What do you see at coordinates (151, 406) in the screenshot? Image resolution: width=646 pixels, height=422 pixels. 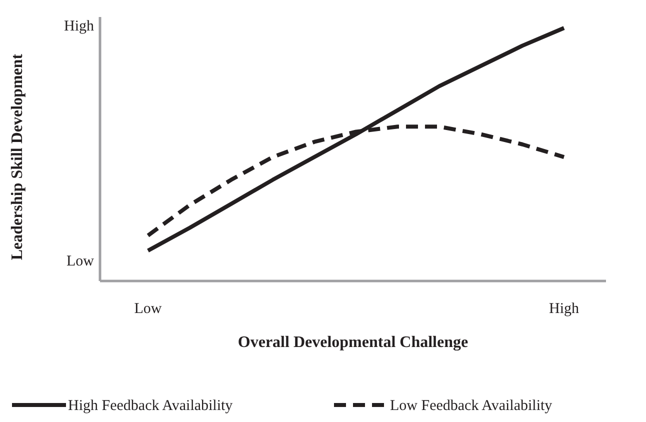 I see `legend-label: High Feedback Availability` at bounding box center [151, 406].